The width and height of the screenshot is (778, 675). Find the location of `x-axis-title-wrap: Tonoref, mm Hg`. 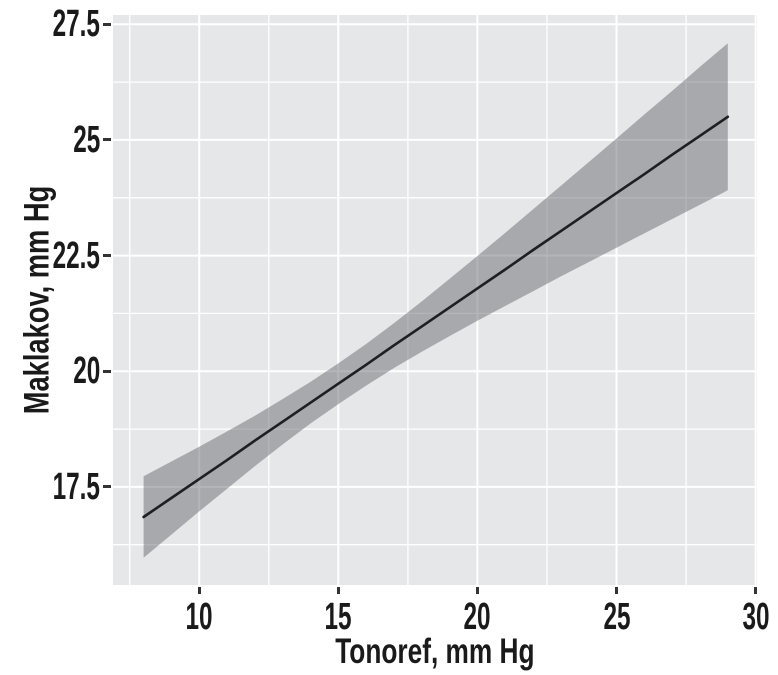

x-axis-title-wrap: Tonoref, mm Hg is located at coordinates (435, 652).